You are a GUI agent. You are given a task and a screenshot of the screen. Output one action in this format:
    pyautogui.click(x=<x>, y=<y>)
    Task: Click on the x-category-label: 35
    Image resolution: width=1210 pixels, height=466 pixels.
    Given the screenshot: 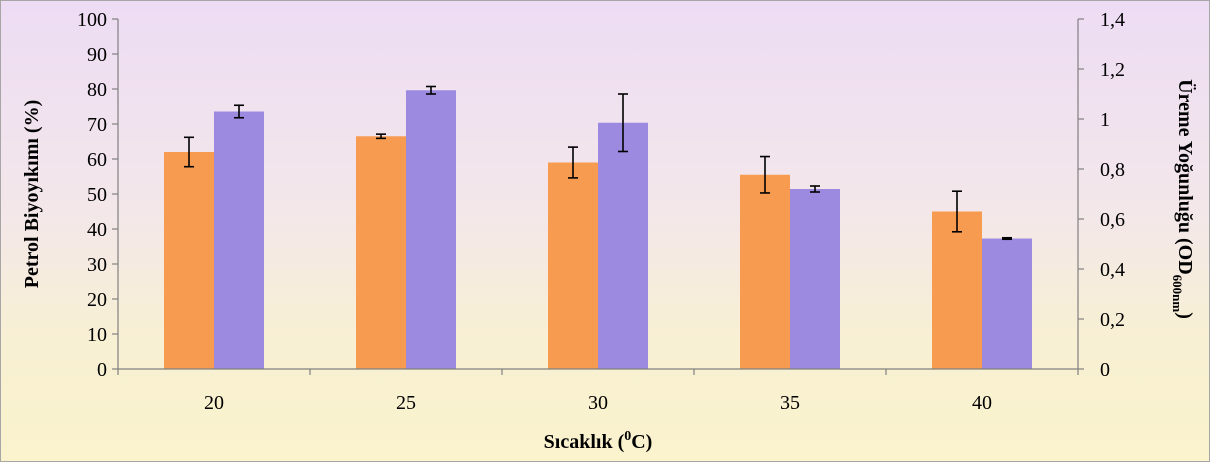 What is the action you would take?
    pyautogui.click(x=790, y=403)
    